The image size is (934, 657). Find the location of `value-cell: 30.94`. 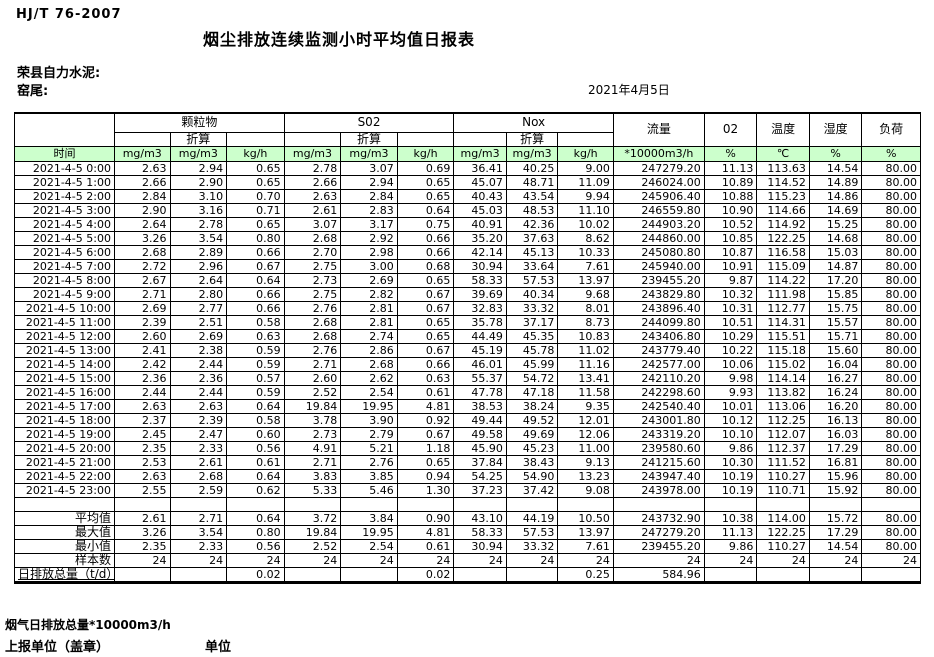

value-cell: 30.94 is located at coordinates (480, 546).